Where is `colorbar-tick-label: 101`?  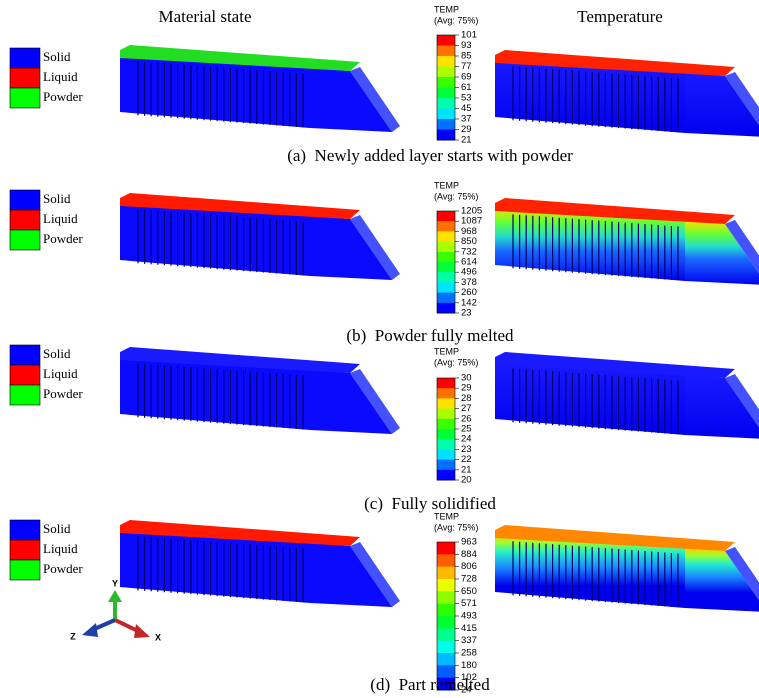 colorbar-tick-label: 101 is located at coordinates (469, 35).